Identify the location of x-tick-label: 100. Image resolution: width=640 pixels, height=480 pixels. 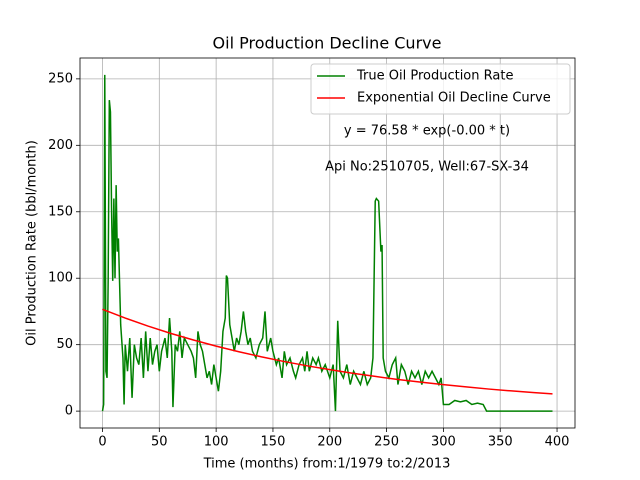
(216, 442).